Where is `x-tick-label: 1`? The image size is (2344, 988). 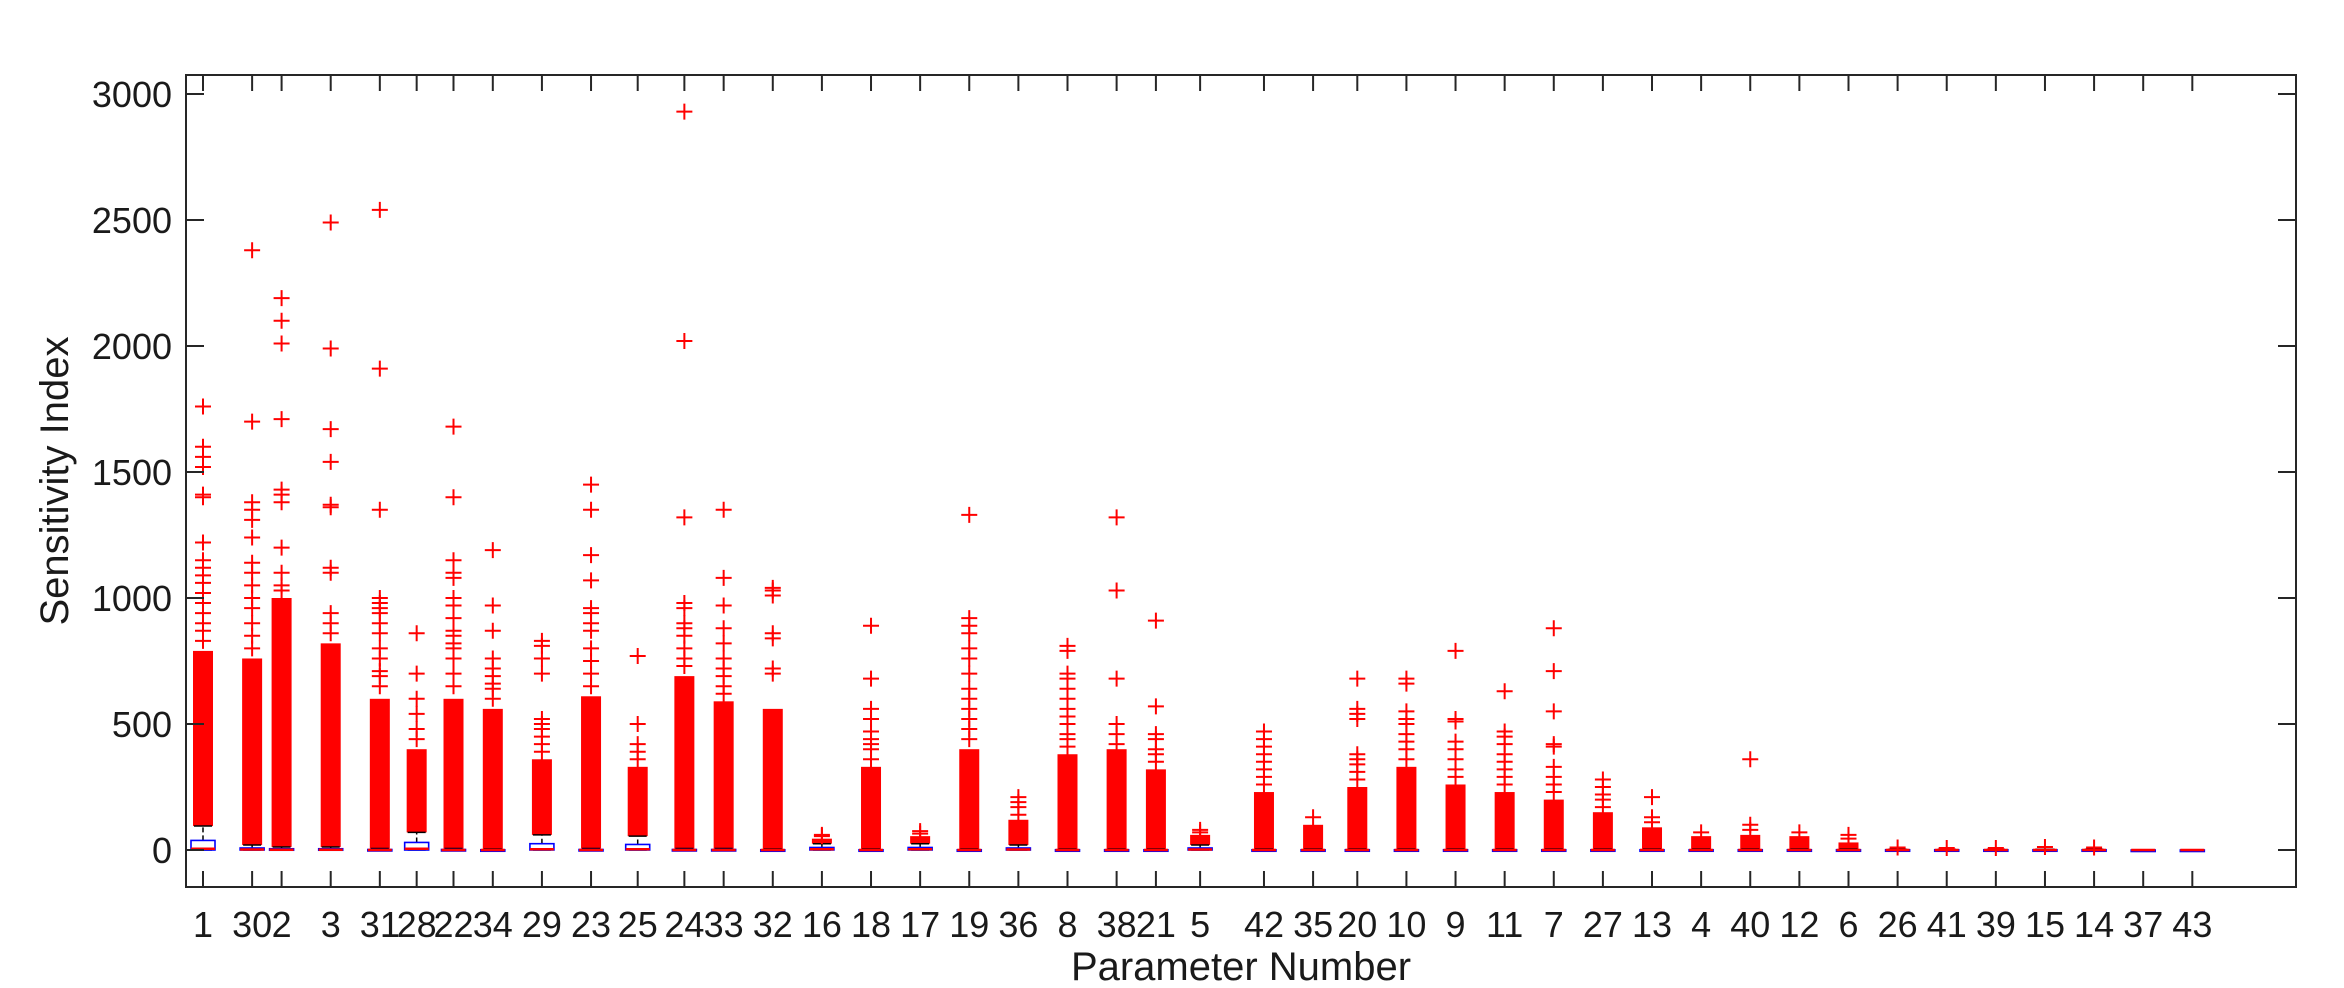
x-tick-label: 1 is located at coordinates (203, 924).